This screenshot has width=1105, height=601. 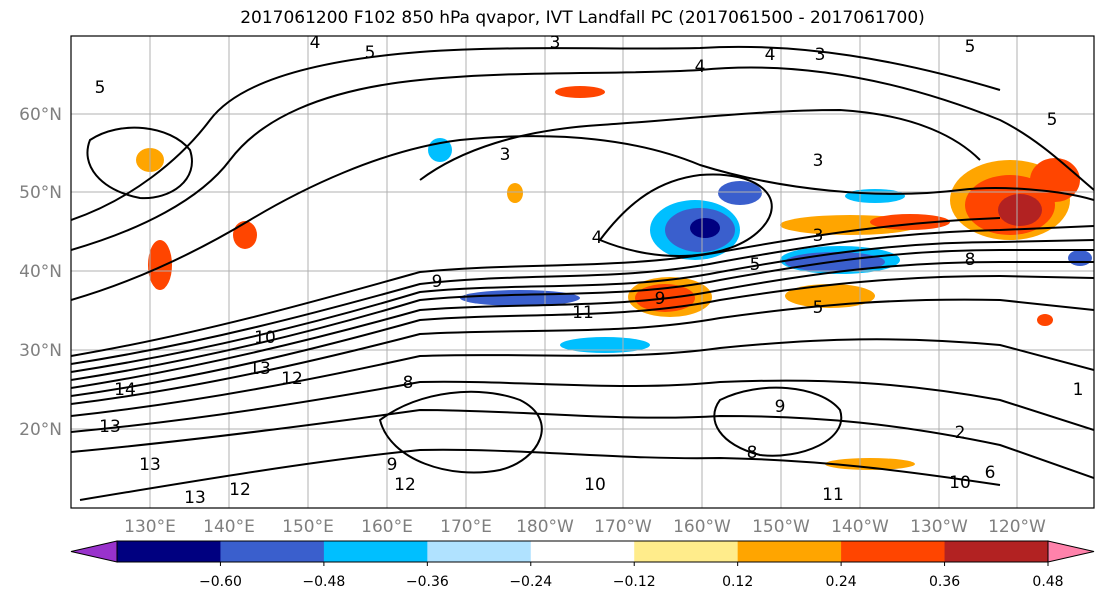 What do you see at coordinates (125, 390) in the screenshot?
I see `contour-label: 14` at bounding box center [125, 390].